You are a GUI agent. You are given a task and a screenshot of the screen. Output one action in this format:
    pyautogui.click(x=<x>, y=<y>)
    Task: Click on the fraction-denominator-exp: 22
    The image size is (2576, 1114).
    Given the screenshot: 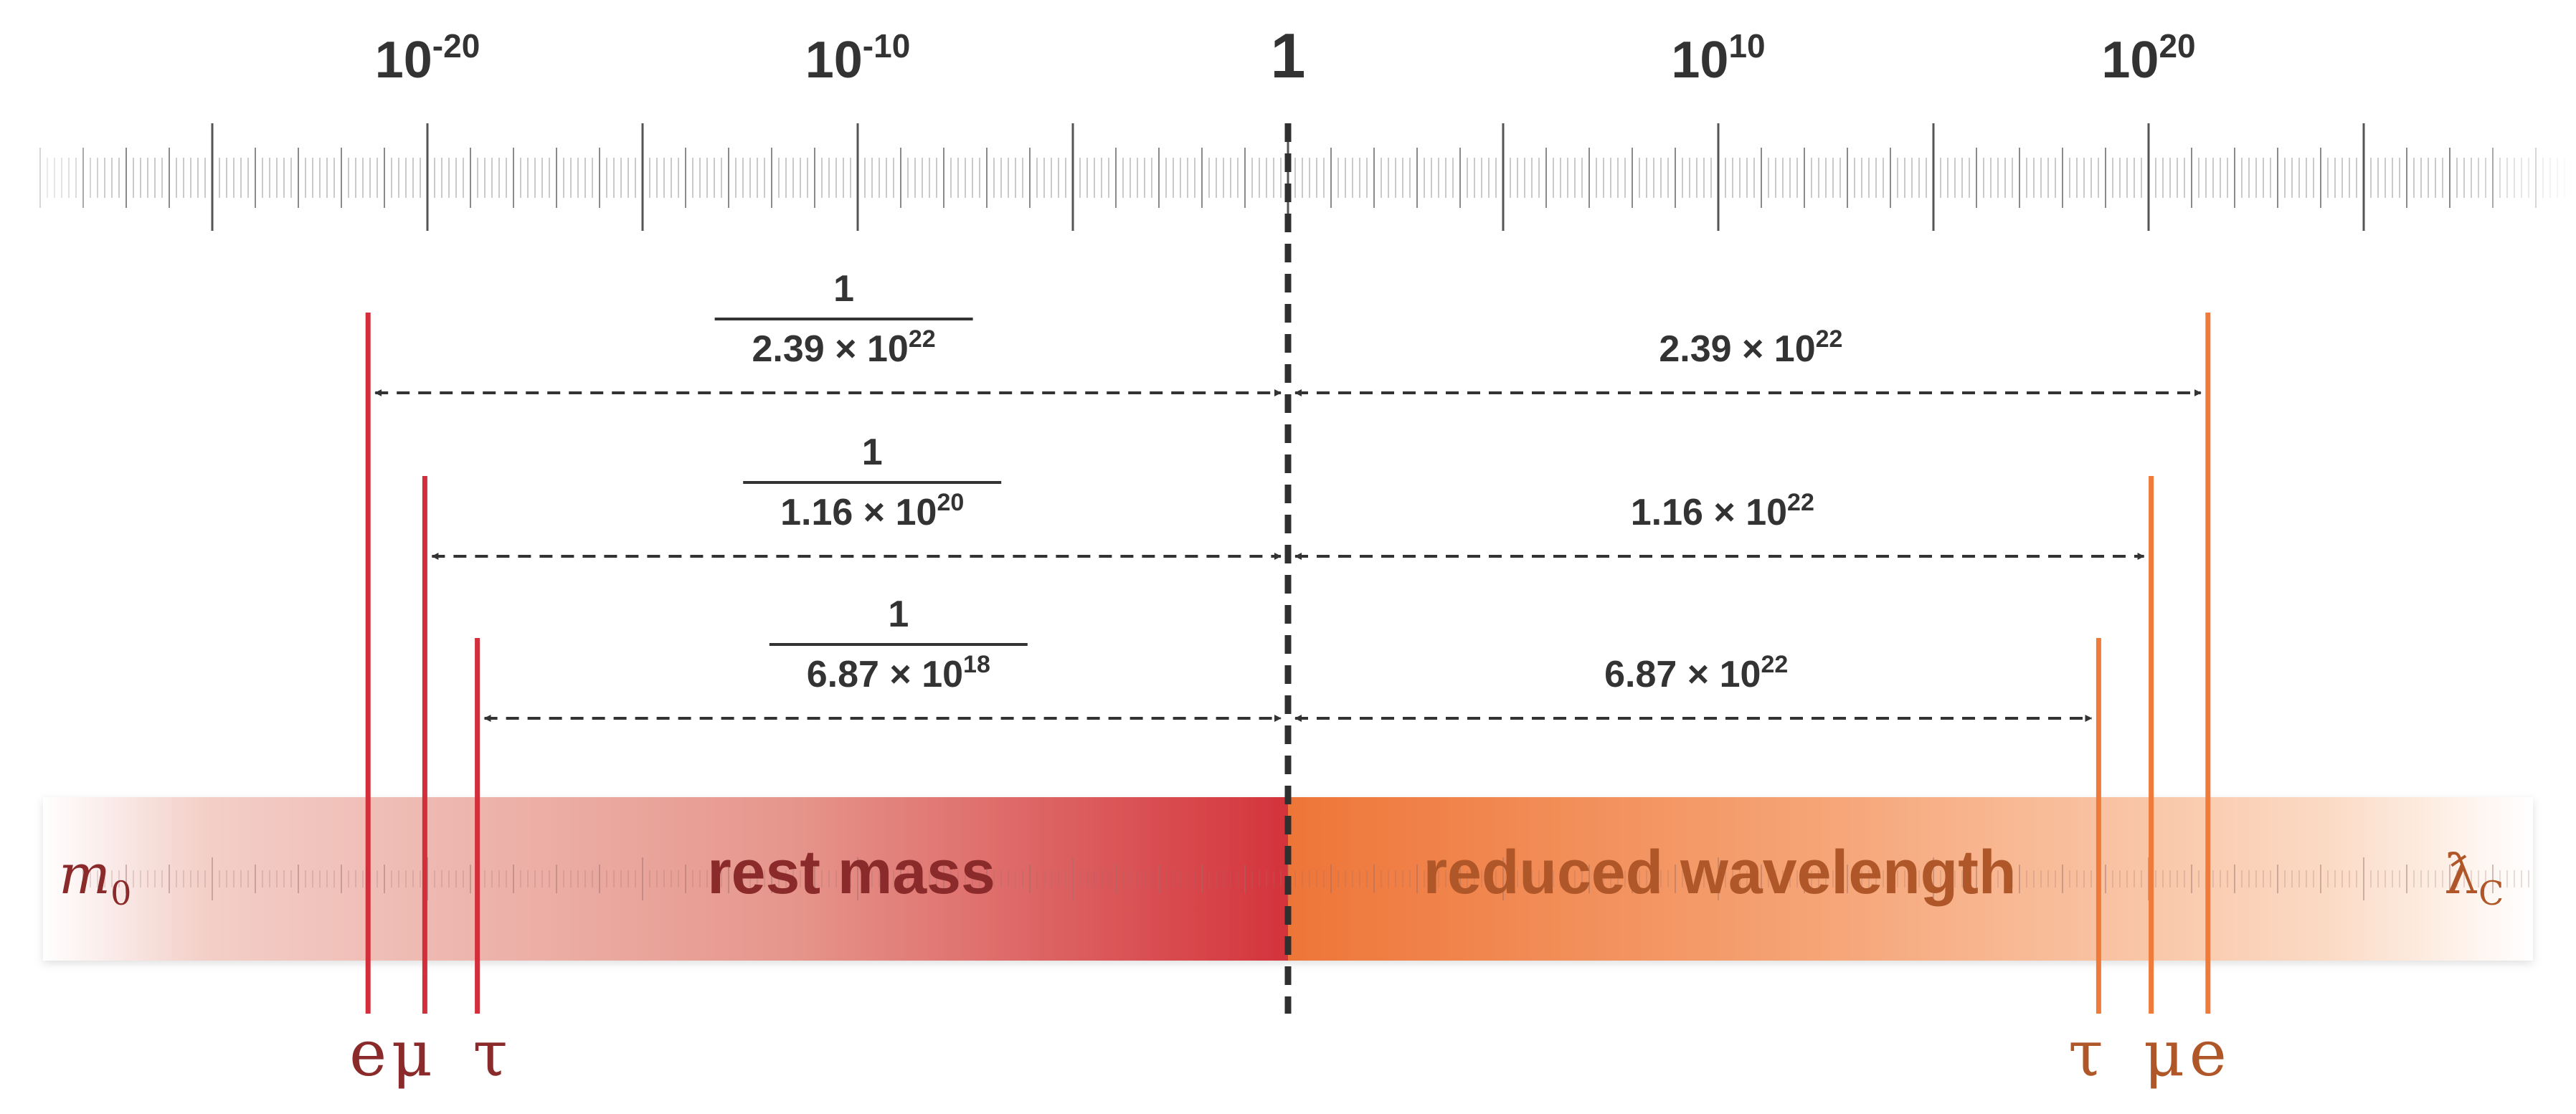 What is the action you would take?
    pyautogui.click(x=922, y=339)
    